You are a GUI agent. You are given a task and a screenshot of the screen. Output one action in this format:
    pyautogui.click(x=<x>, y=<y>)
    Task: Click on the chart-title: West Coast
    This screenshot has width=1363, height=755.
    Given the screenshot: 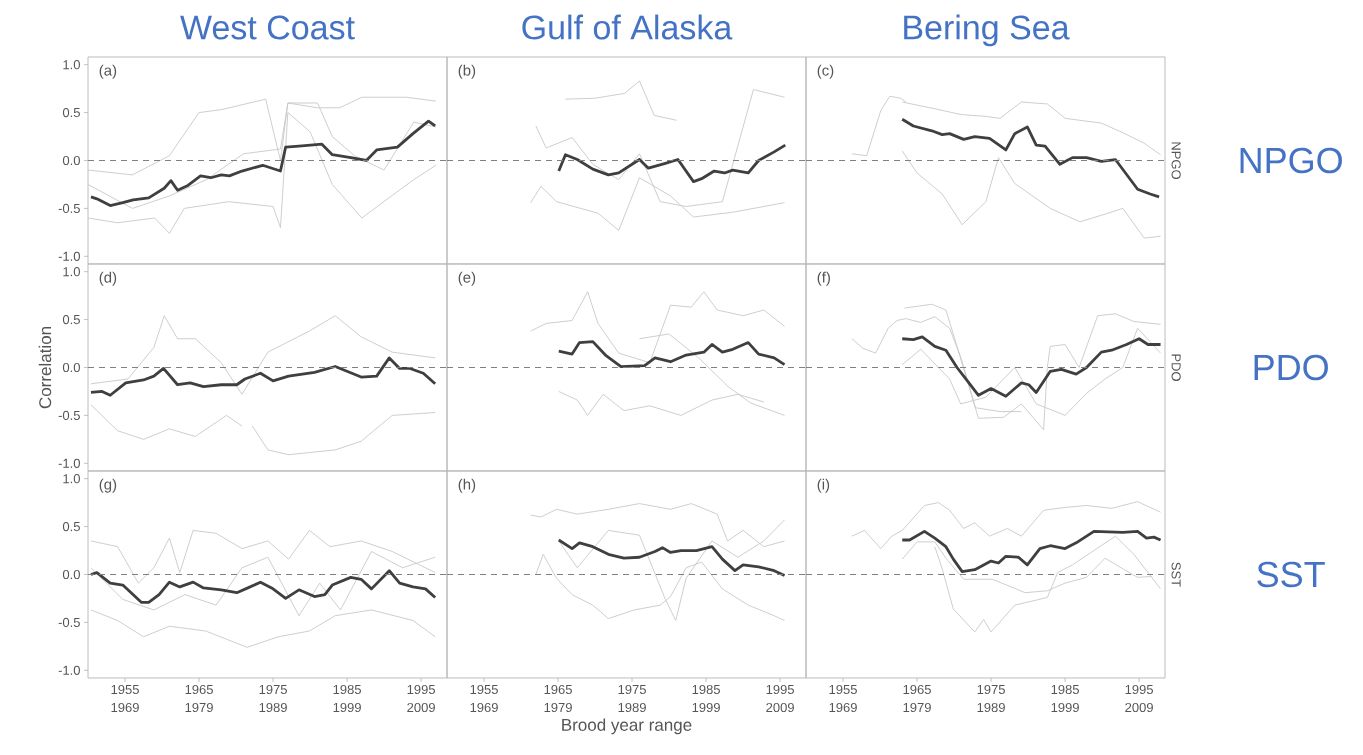 What is the action you would take?
    pyautogui.click(x=267, y=27)
    